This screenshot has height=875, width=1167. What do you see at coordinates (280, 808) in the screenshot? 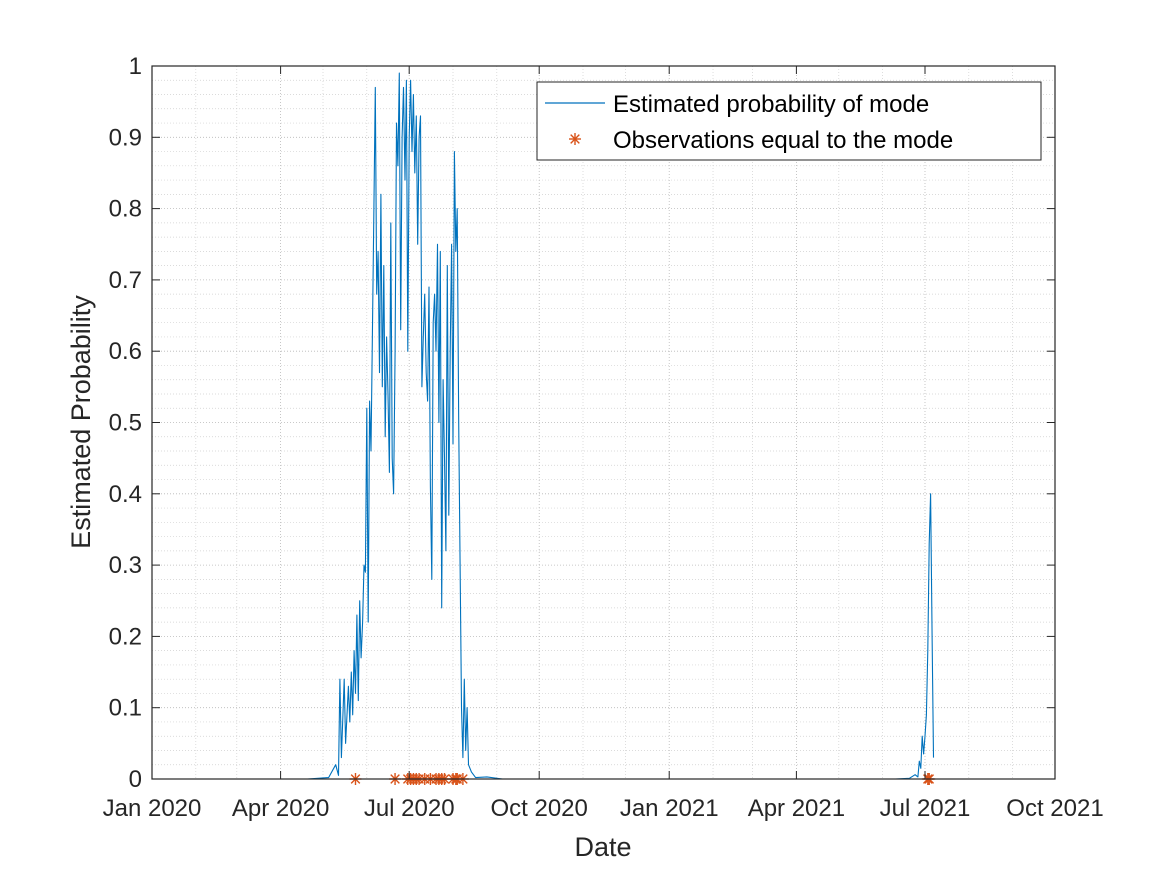
I see `x-tick-label: Apr 2020` at bounding box center [280, 808].